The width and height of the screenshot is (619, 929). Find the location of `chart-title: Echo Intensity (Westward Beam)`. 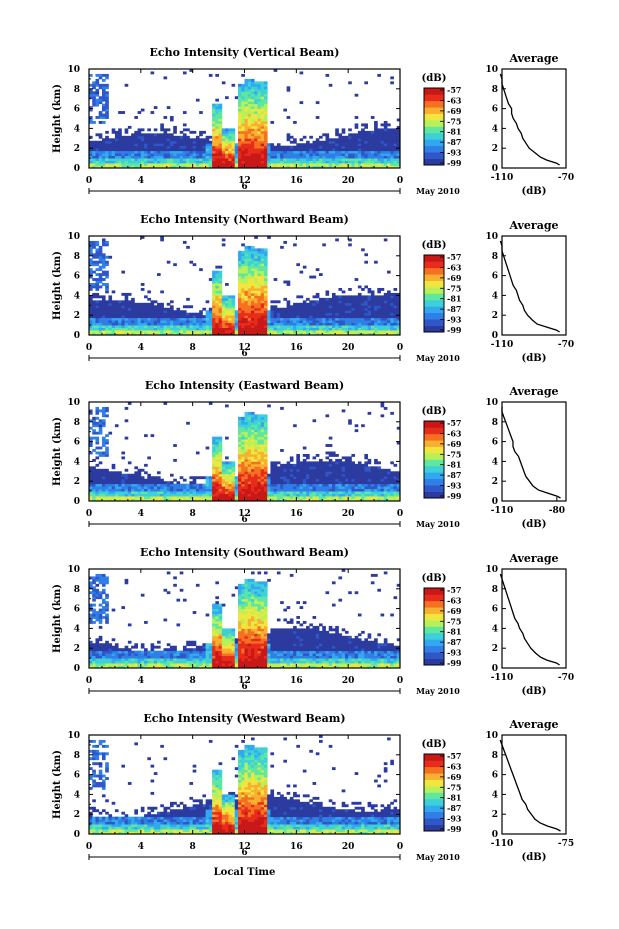

chart-title: Echo Intensity (Westward Beam) is located at coordinates (244, 718).